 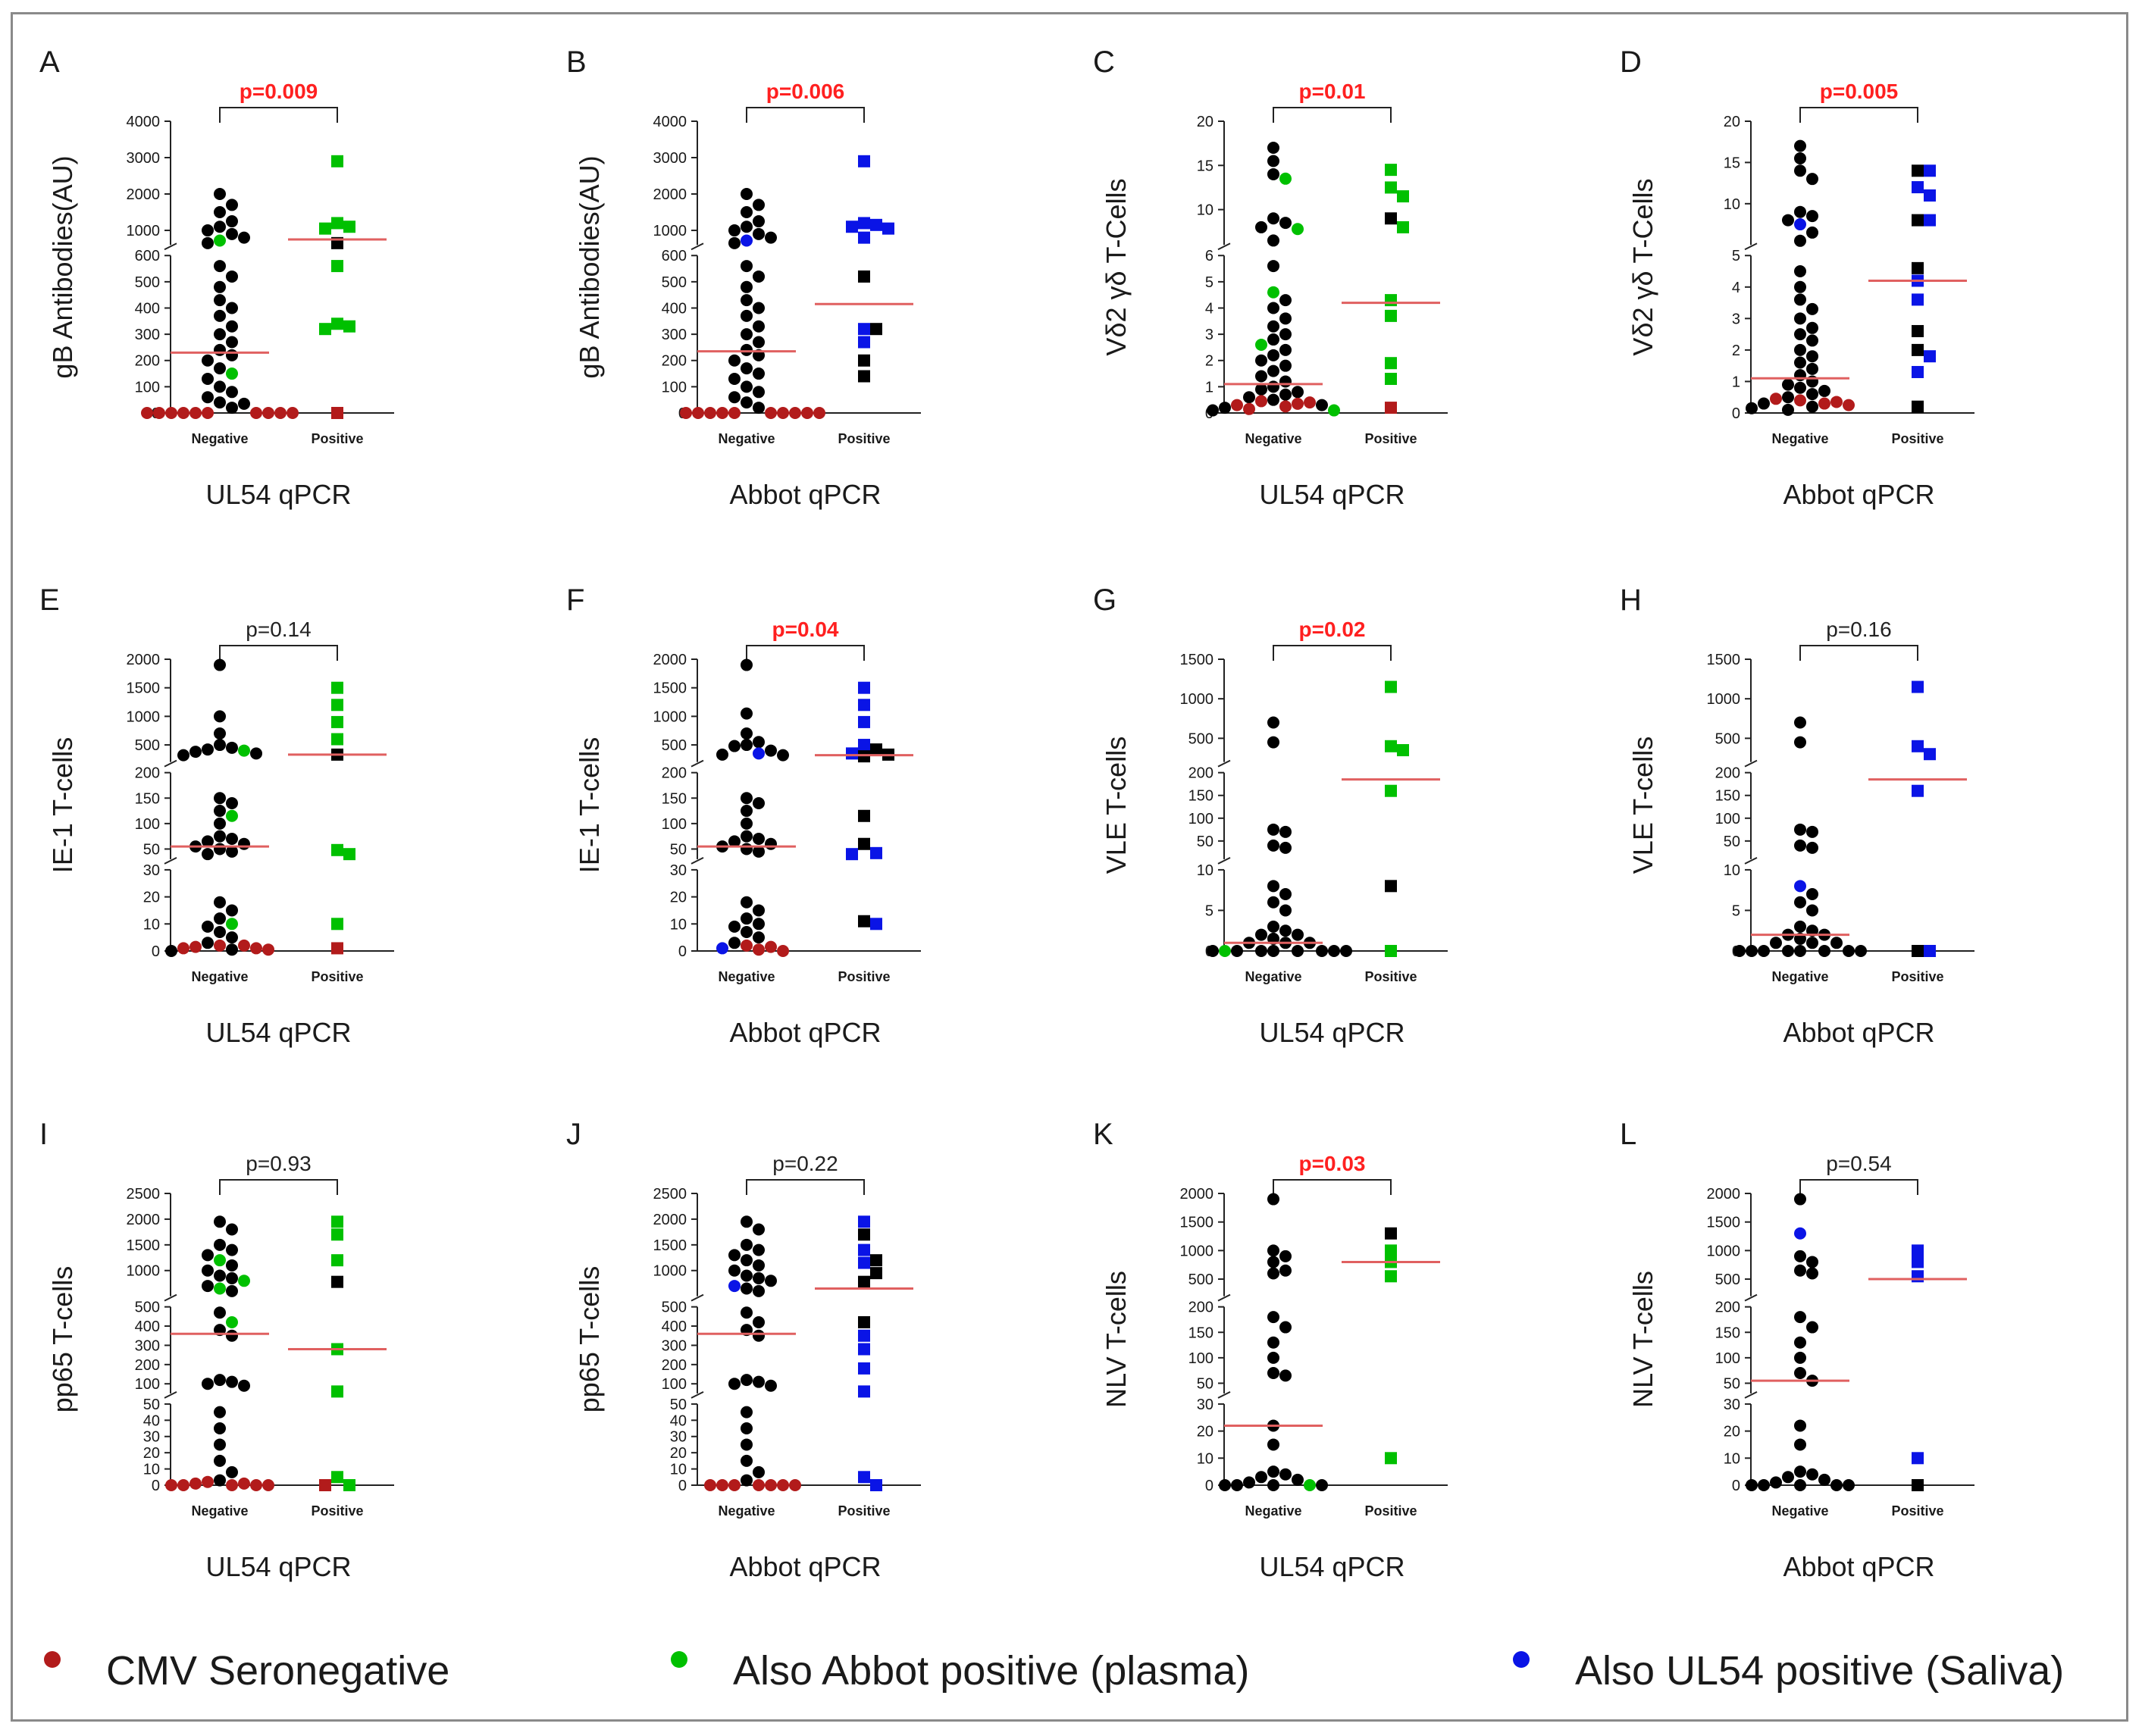 I want to click on y-tick-label: 200, so click(x=1728, y=773).